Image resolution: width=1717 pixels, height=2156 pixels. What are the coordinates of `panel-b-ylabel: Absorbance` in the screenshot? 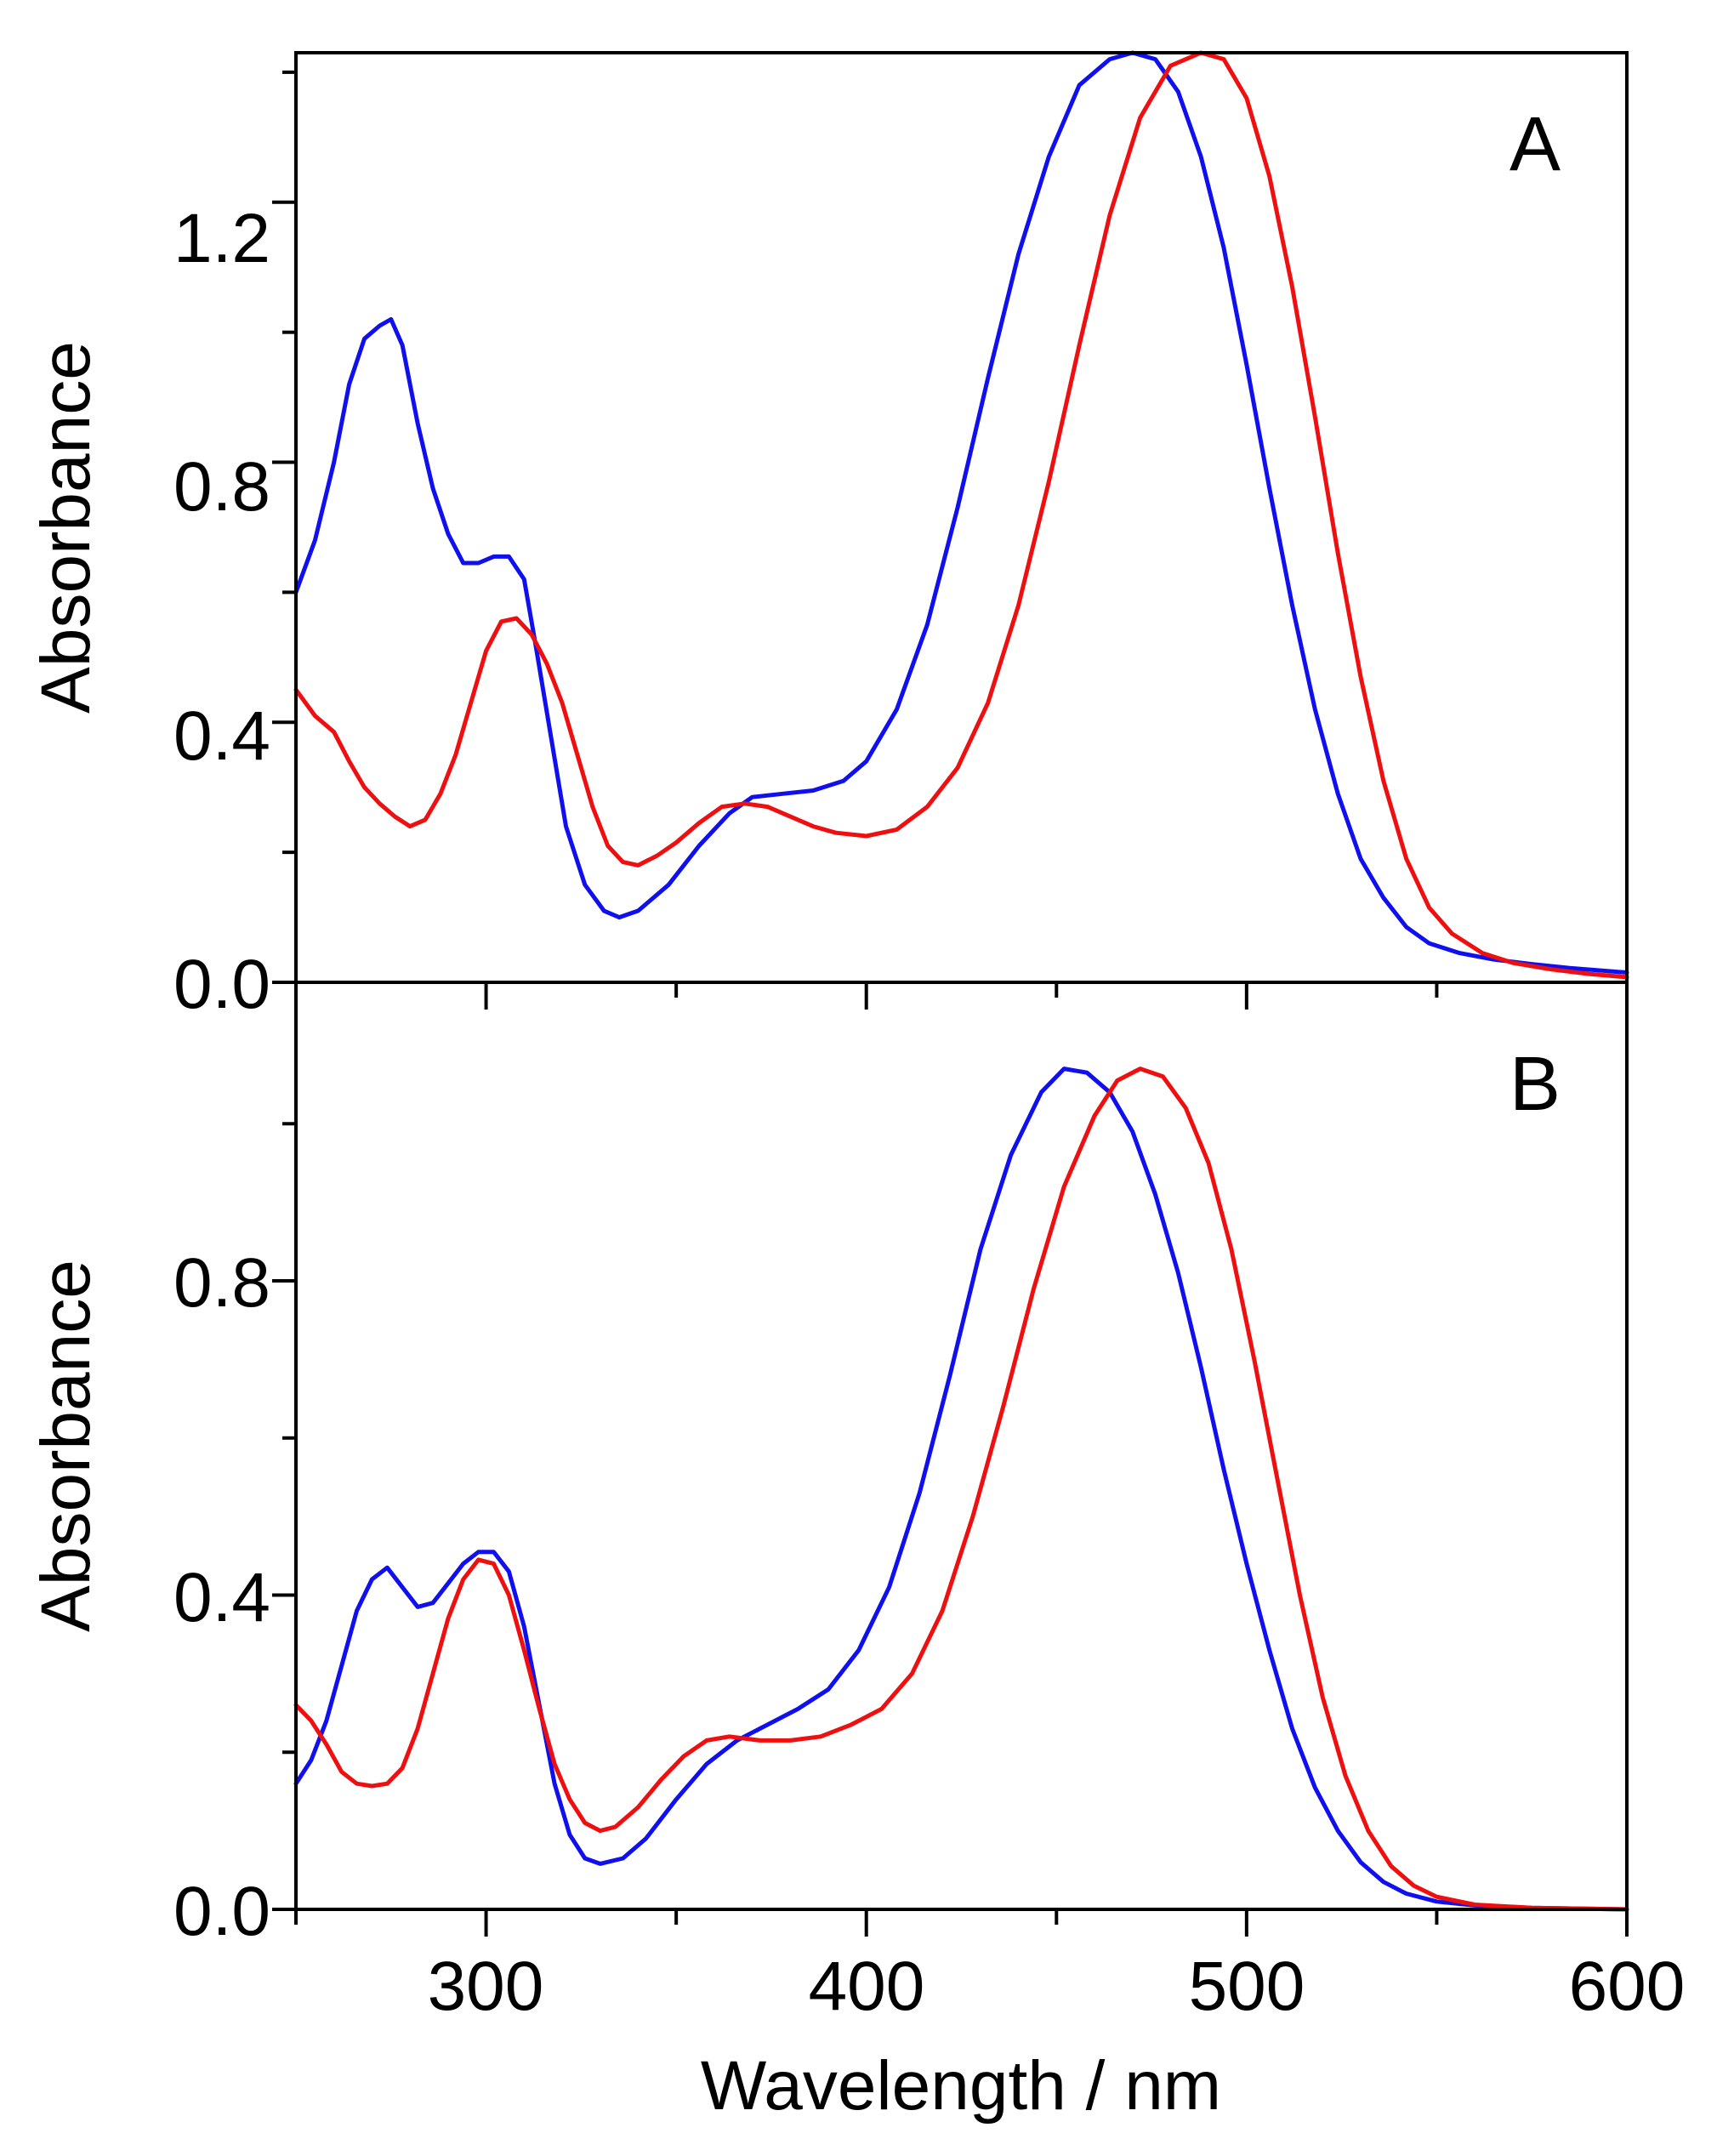 It's located at (66, 1446).